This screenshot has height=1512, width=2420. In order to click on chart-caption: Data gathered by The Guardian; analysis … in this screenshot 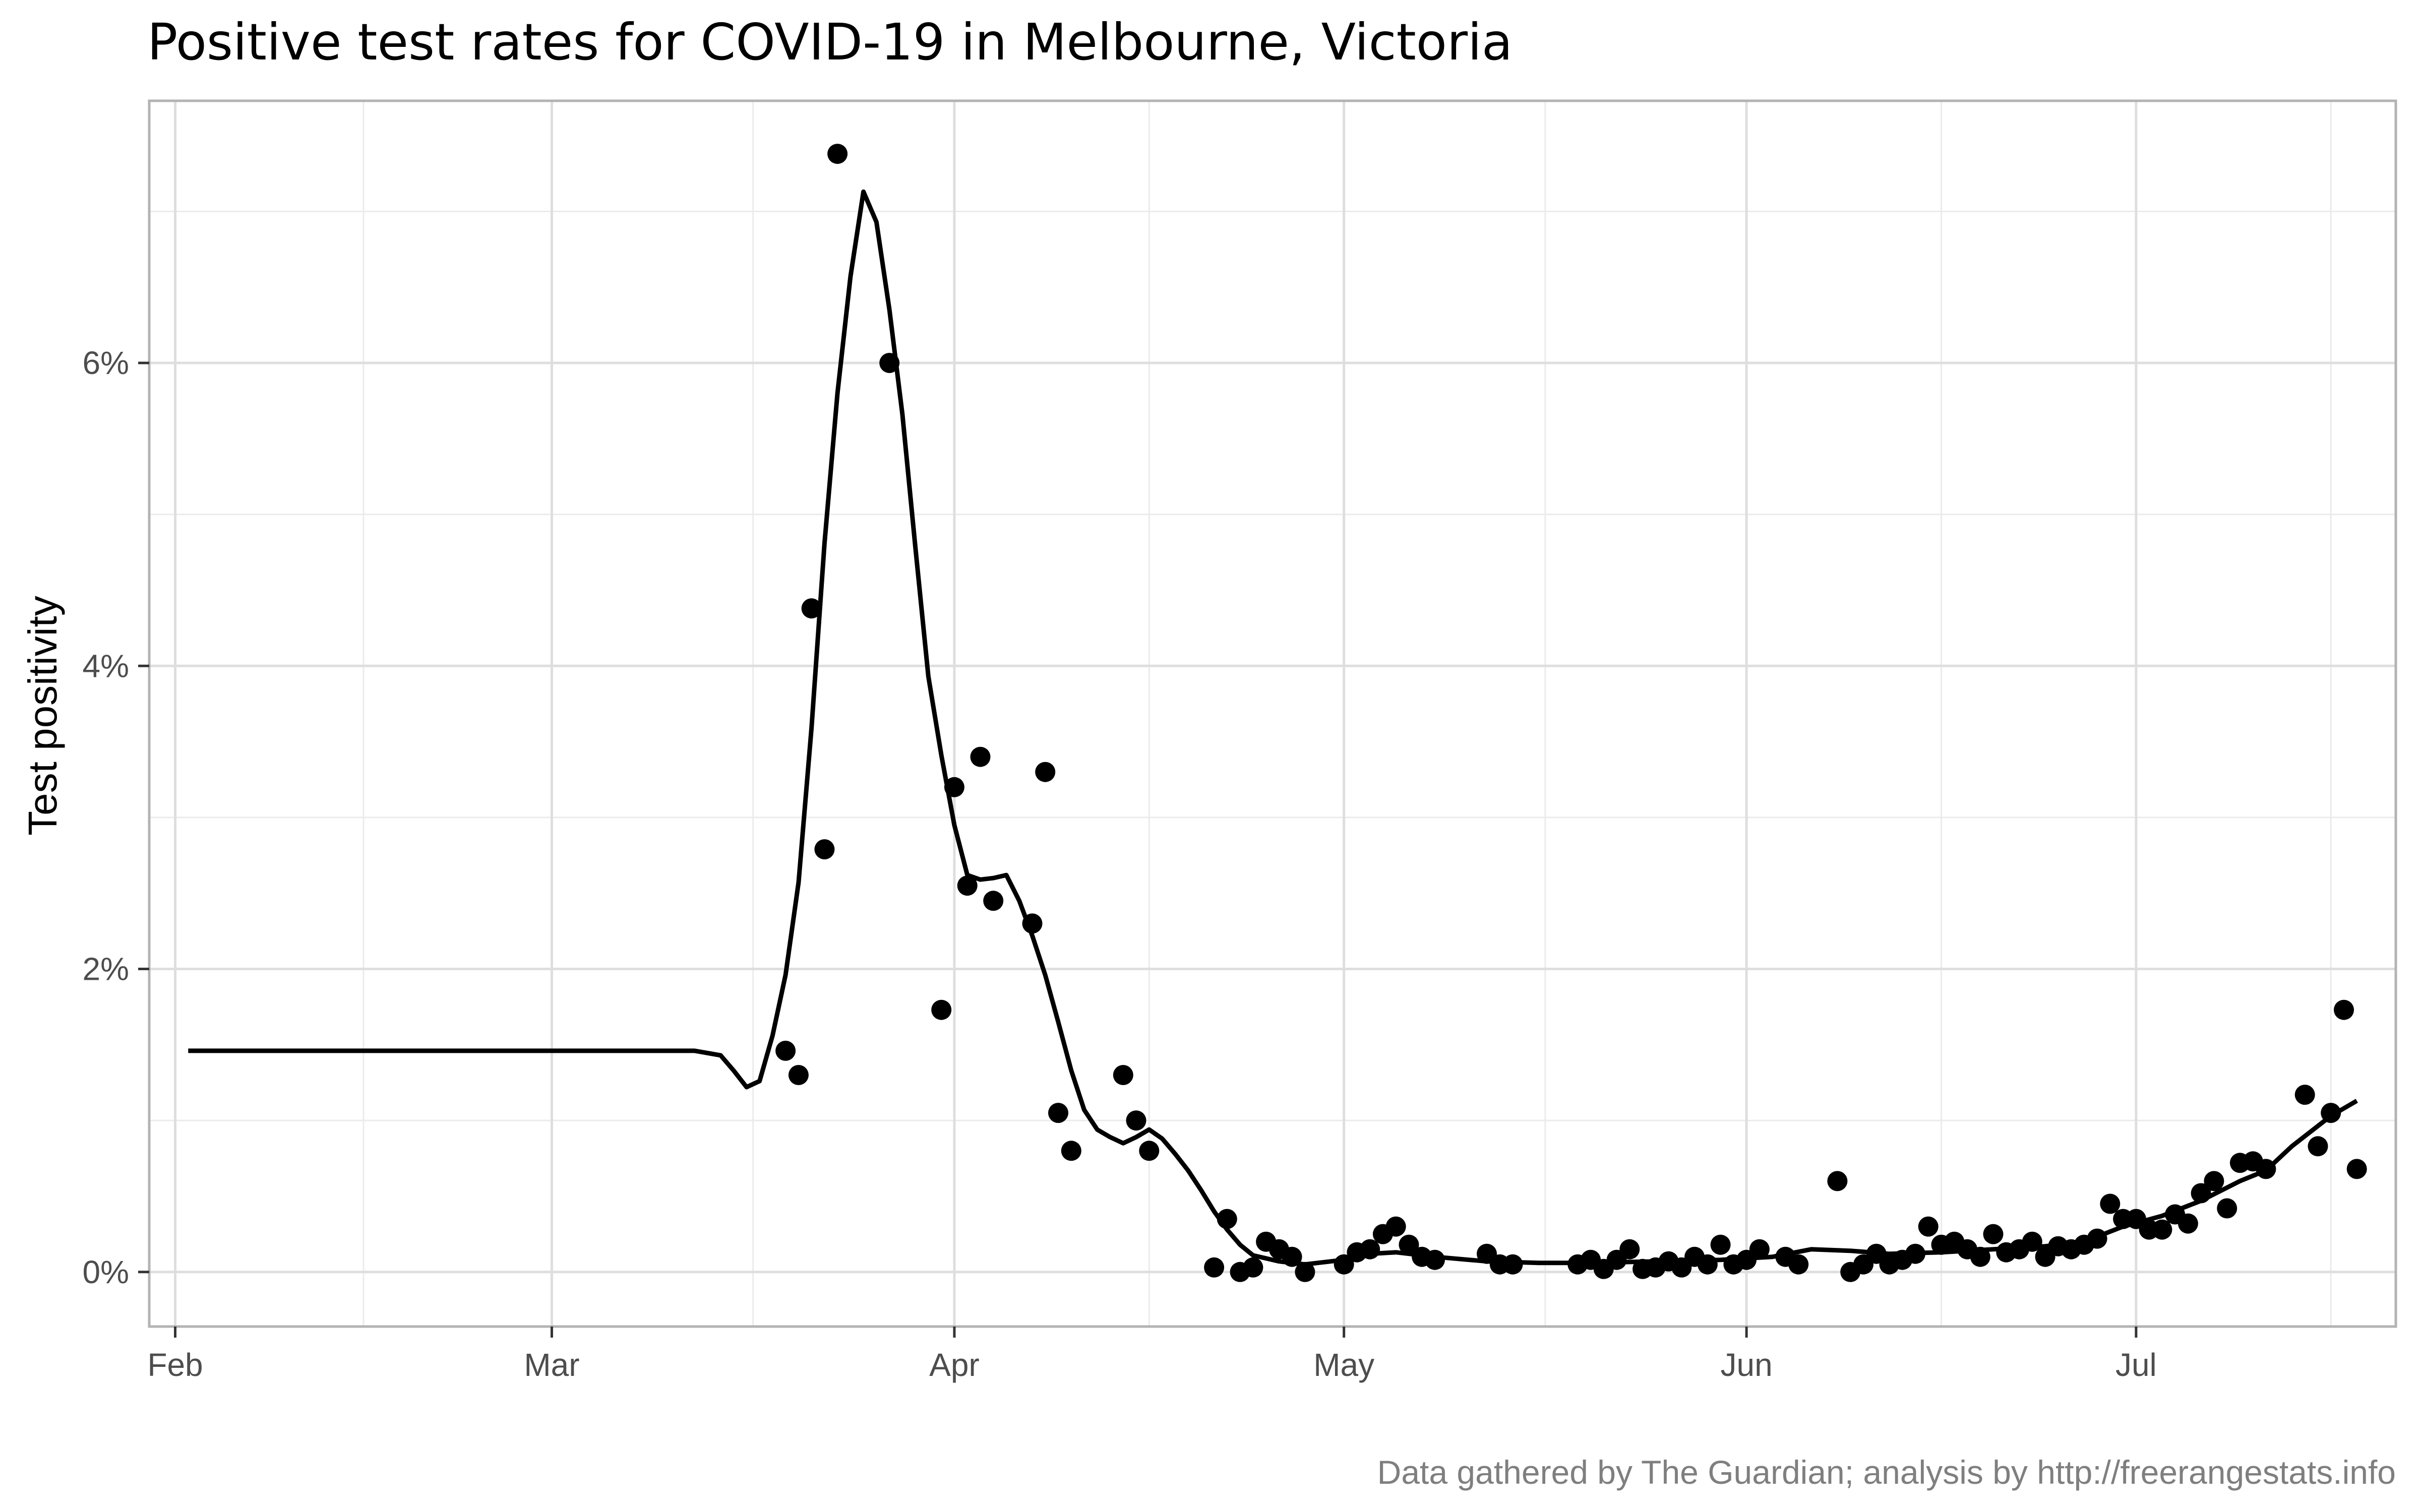, I will do `click(1886, 1472)`.